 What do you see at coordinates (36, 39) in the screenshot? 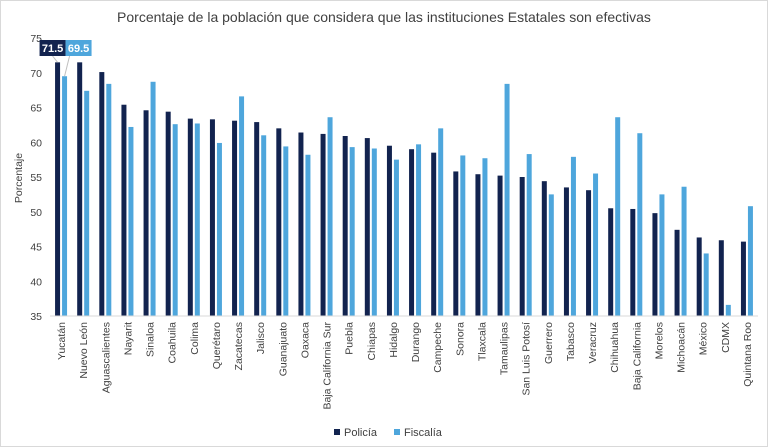
I see `y-tick-label: 75` at bounding box center [36, 39].